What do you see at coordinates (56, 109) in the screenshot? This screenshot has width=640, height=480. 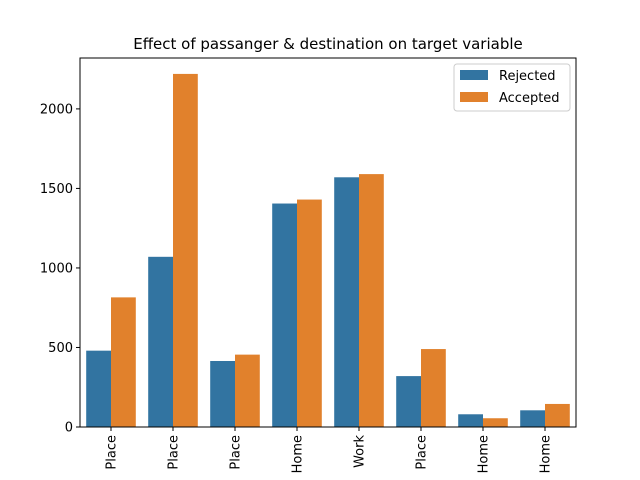 I see `y-tick-label: 2000` at bounding box center [56, 109].